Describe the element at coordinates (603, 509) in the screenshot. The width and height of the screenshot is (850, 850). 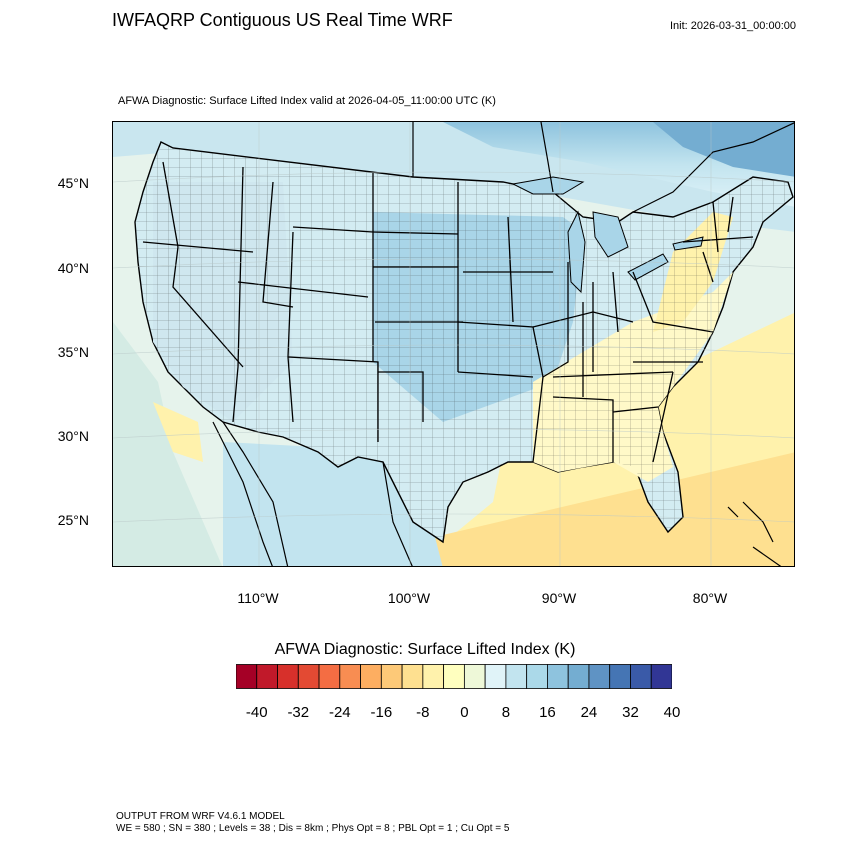
I see `field-gulf-warm` at that location.